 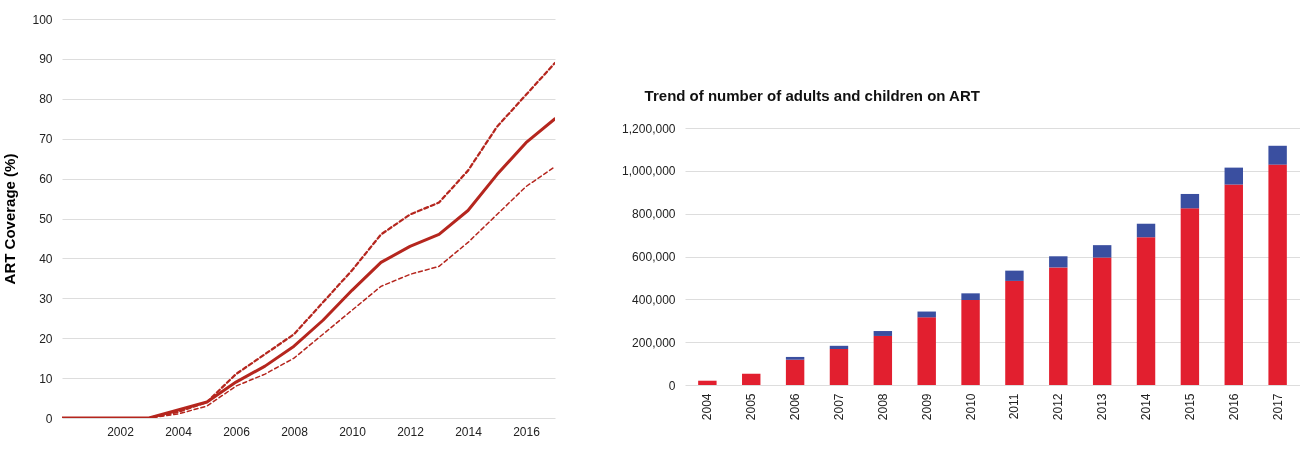 I want to click on chart-title: Trend of number of adults and children on ART, so click(x=812, y=95).